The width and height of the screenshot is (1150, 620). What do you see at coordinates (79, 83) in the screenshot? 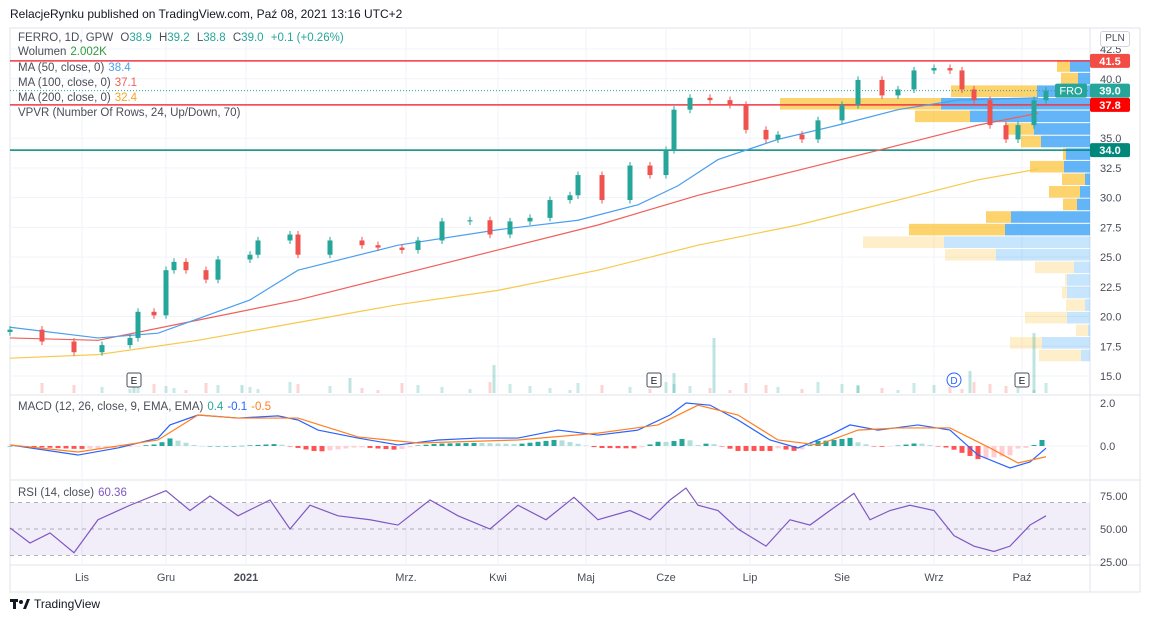
I see `ma100-legend: MA (100, close, 0) 37.1` at bounding box center [79, 83].